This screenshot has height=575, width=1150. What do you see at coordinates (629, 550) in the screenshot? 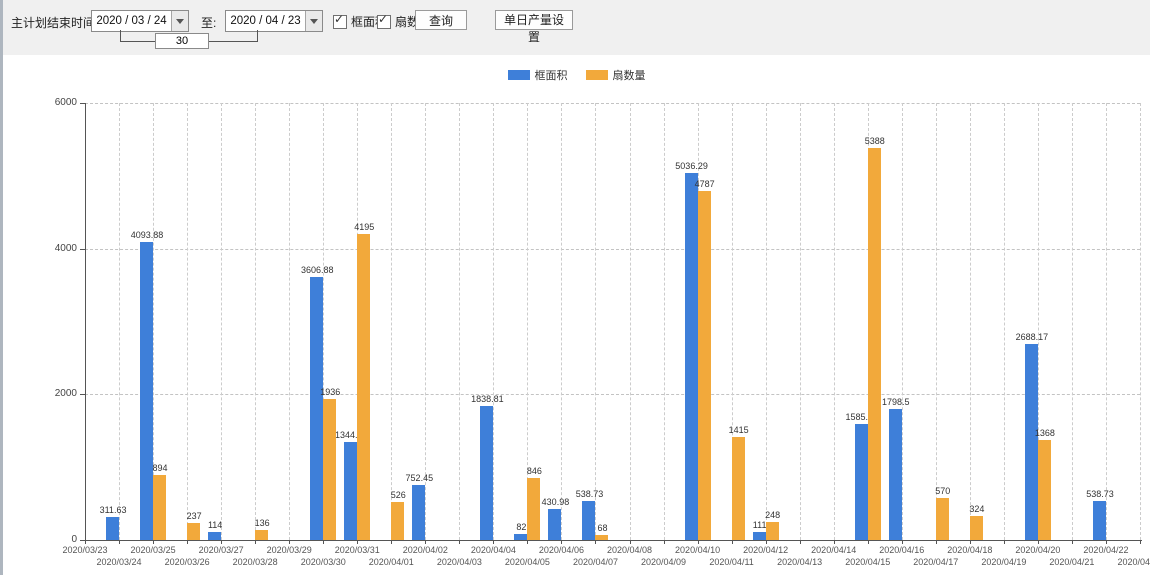
I see `x-axis-tick-label: 2020/04/08` at bounding box center [629, 550].